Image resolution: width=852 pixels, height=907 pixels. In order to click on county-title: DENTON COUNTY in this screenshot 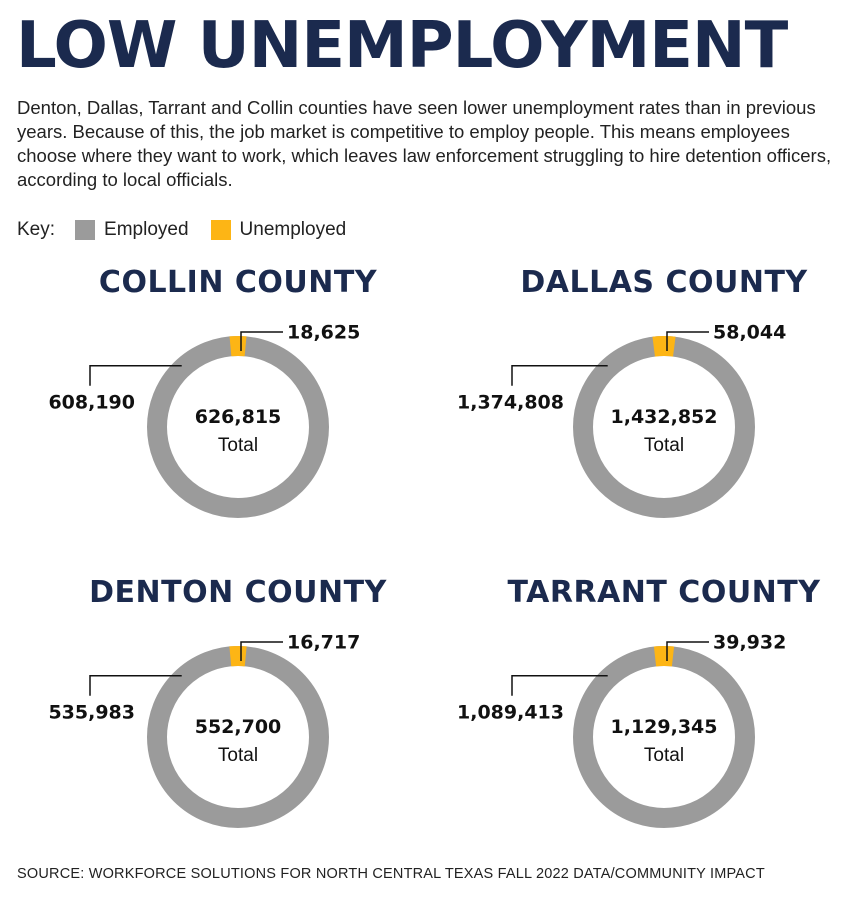, I will do `click(238, 592)`.